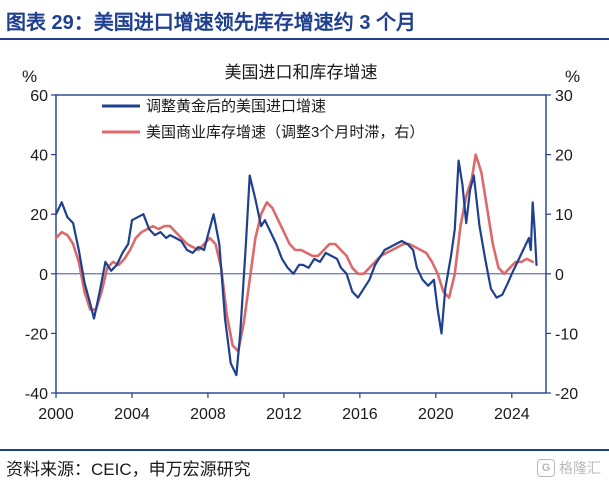 The height and width of the screenshot is (484, 609). What do you see at coordinates (284, 414) in the screenshot?
I see `x-tick-label: 2012` at bounding box center [284, 414].